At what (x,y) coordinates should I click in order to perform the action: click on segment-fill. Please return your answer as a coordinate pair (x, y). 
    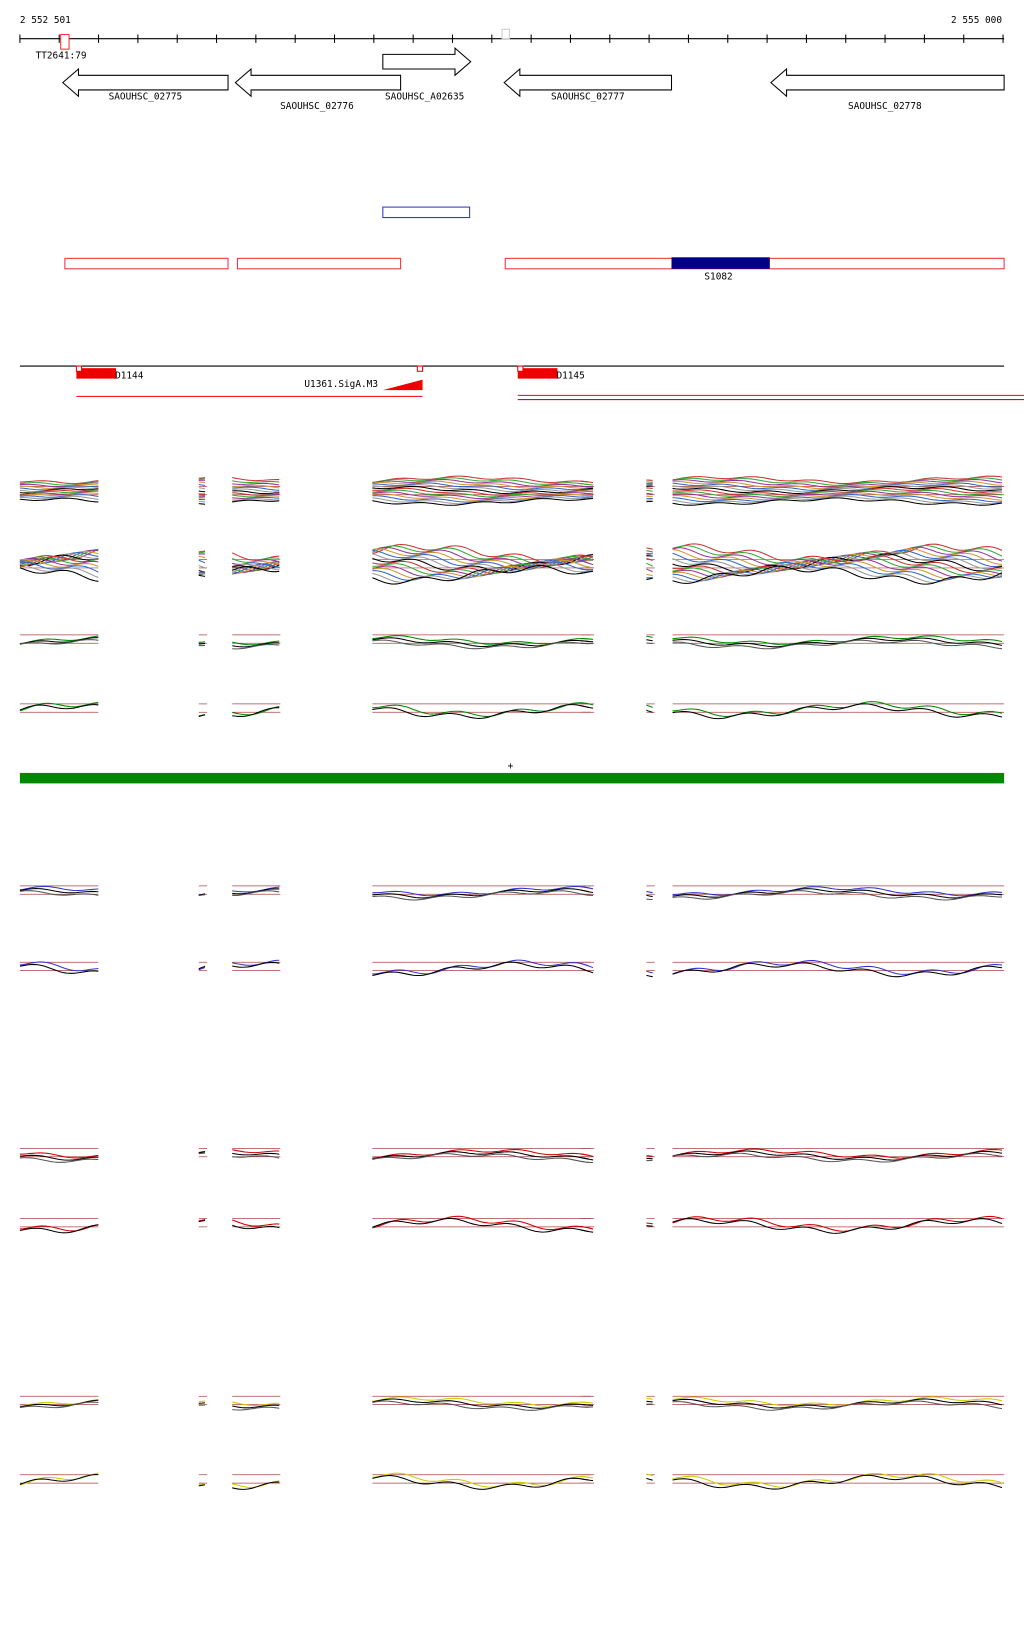
    Looking at the image, I should click on (720, 263).